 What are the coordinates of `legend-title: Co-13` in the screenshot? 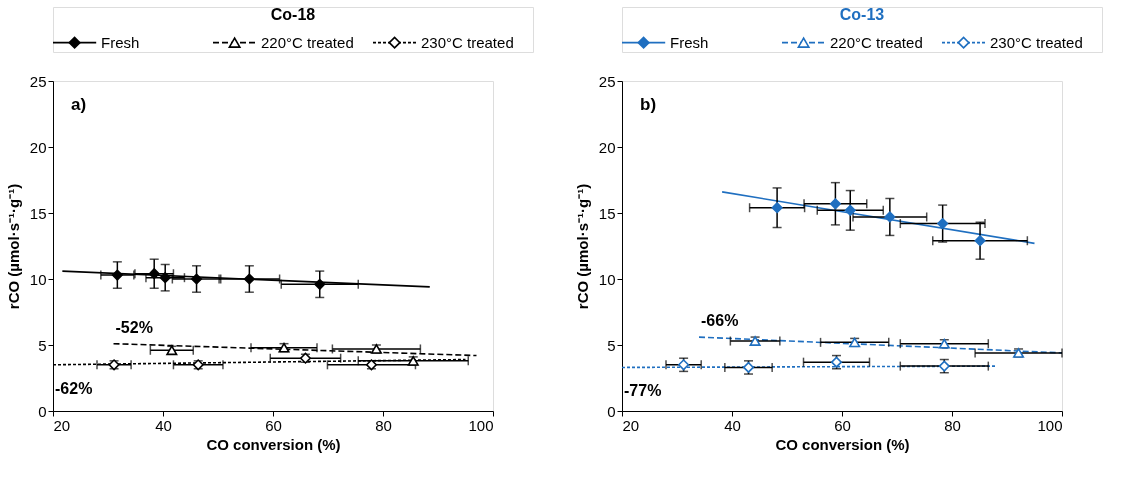 It's located at (862, 14).